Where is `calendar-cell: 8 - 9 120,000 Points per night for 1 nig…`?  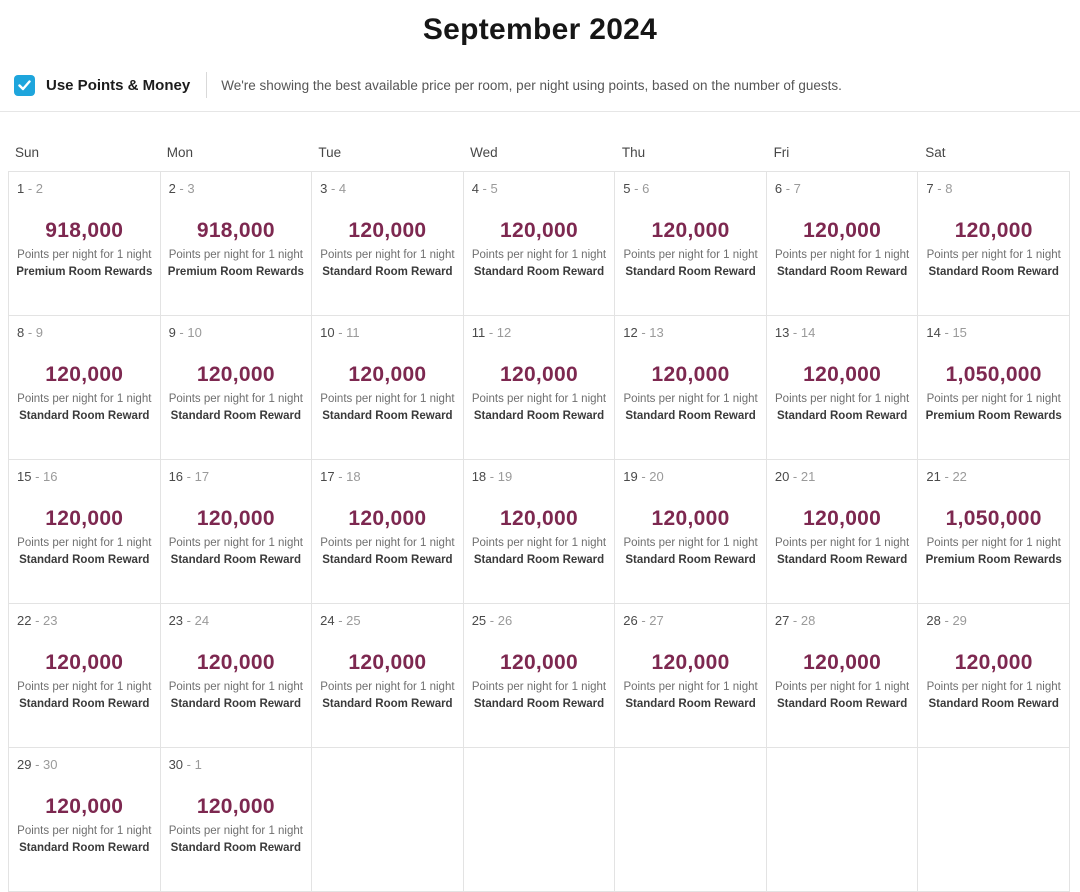
calendar-cell: 8 - 9 120,000 Points per night for 1 nig… is located at coordinates (85, 388).